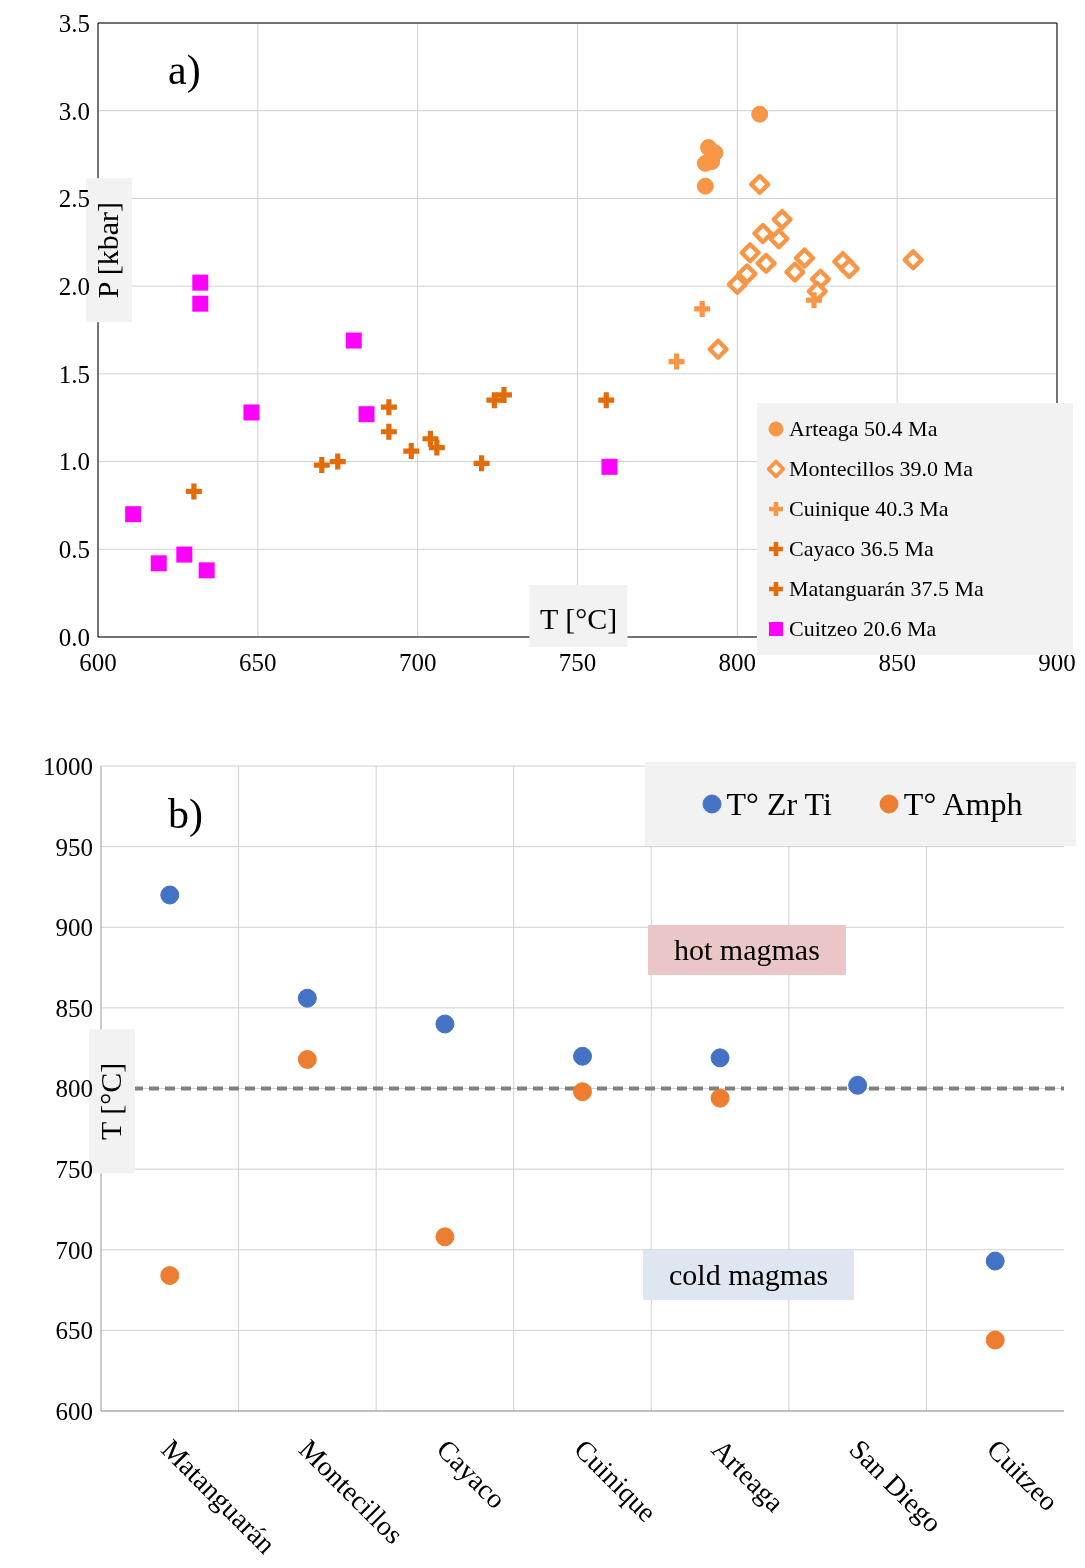  What do you see at coordinates (74, 462) in the screenshot?
I see `y-tick-label: 1.0` at bounding box center [74, 462].